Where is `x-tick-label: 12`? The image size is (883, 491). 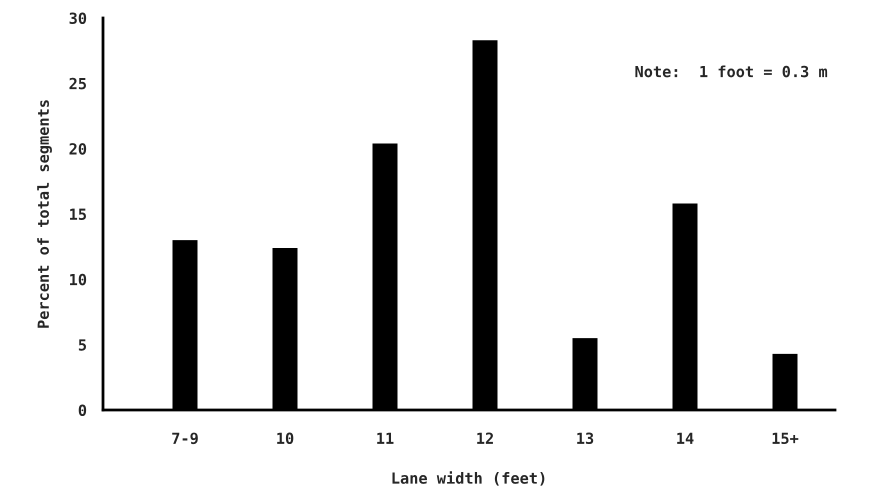
x-tick-label: 12 is located at coordinates (485, 438).